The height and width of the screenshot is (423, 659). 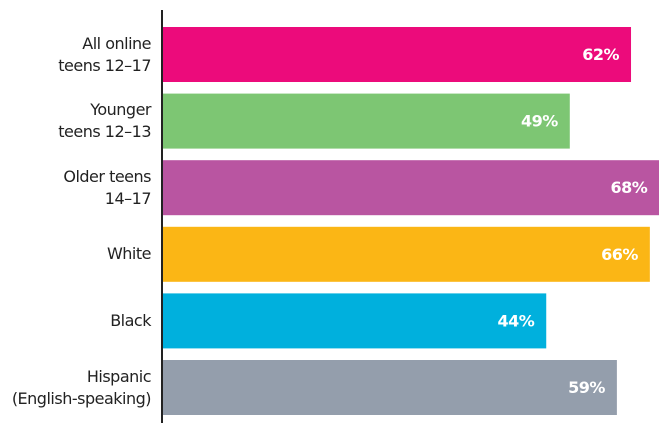 I want to click on value-label: 62%, so click(x=600, y=54).